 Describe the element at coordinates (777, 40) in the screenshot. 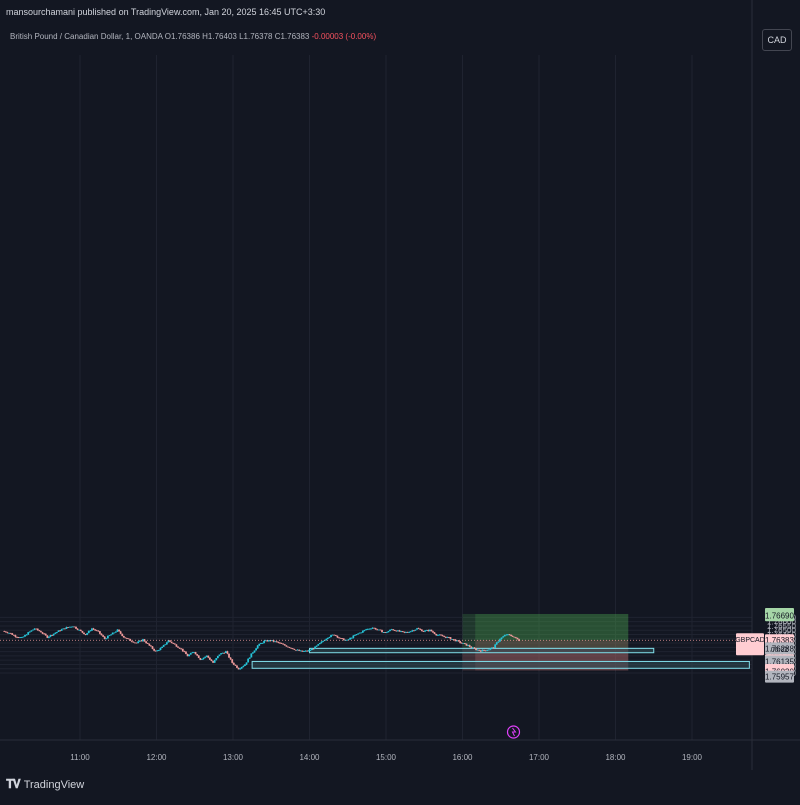

I see `currency-button: CAD` at that location.